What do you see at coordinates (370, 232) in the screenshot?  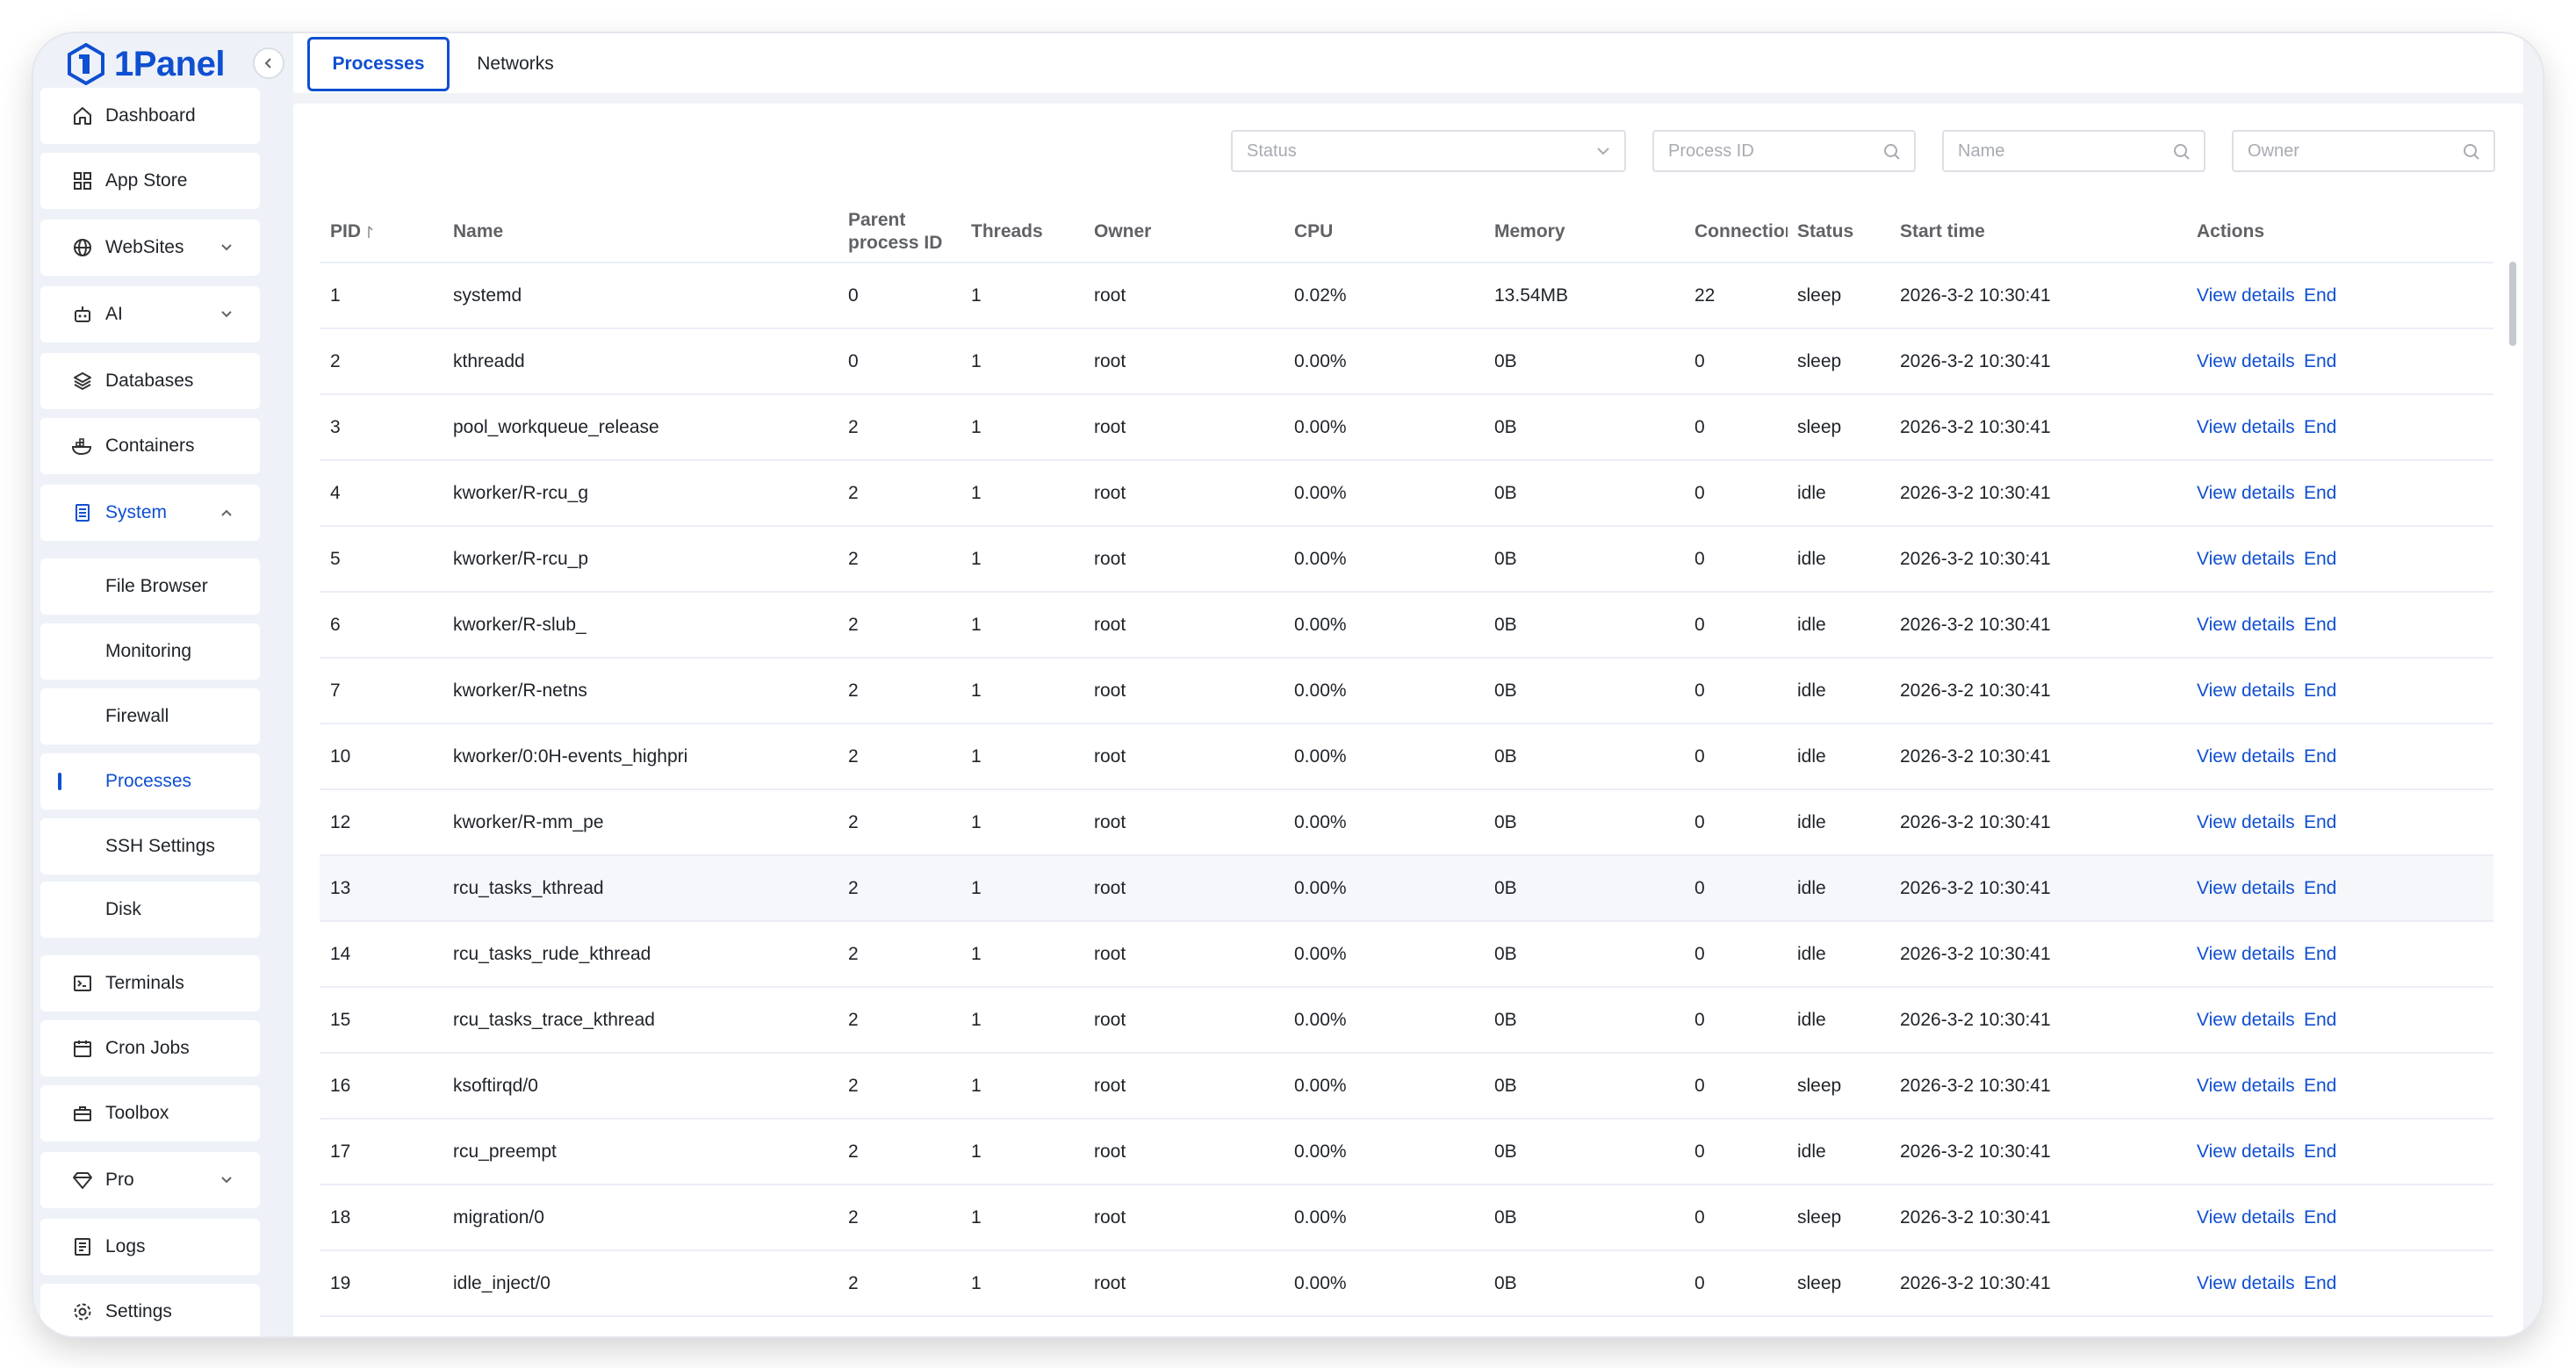 I see `sort-asc-icon` at bounding box center [370, 232].